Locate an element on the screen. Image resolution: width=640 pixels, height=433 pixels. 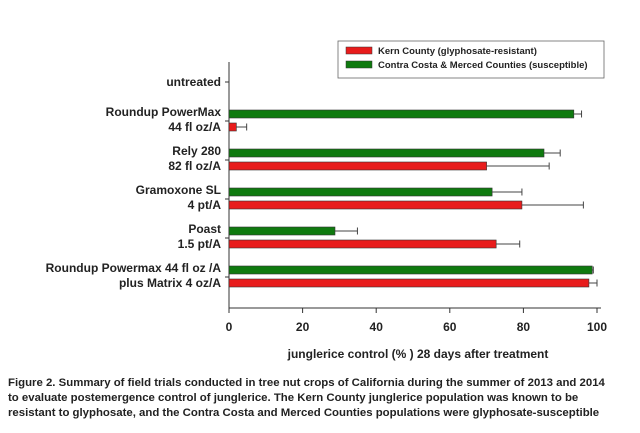
category-label: 4 pt/A is located at coordinates (205, 205).